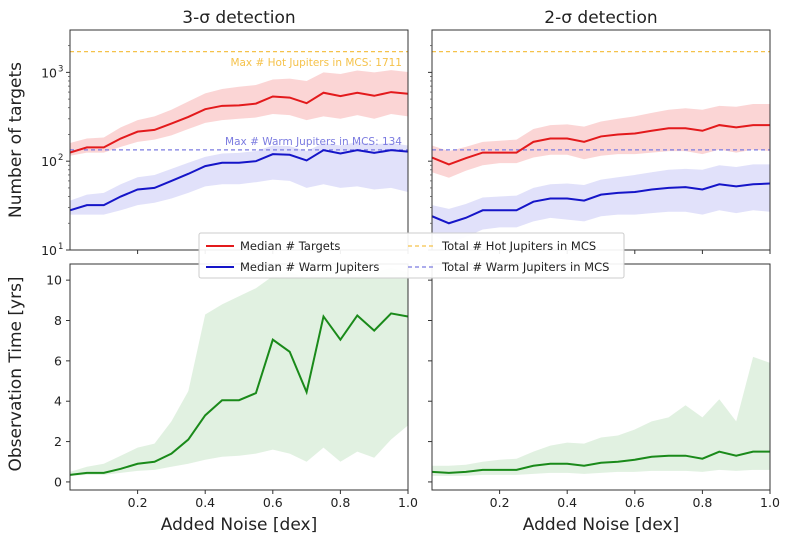 The height and width of the screenshot is (544, 792). Describe the element at coordinates (601, 525) in the screenshot. I see `x-axis-label-right: Added Noise [dex]` at that location.